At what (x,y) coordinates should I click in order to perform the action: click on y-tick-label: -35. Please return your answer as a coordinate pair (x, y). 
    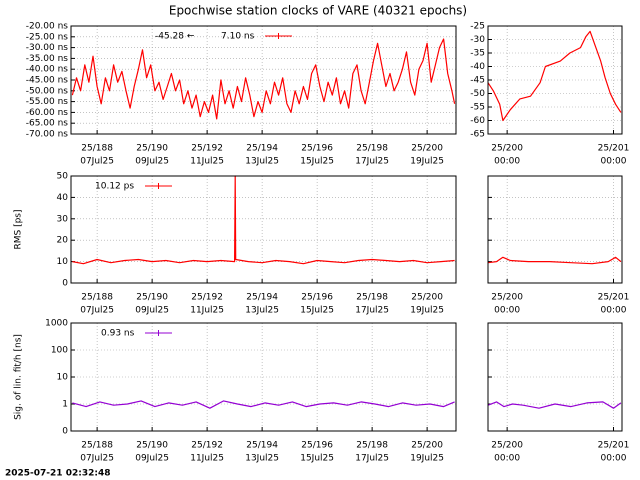
    Looking at the image, I should click on (477, 54).